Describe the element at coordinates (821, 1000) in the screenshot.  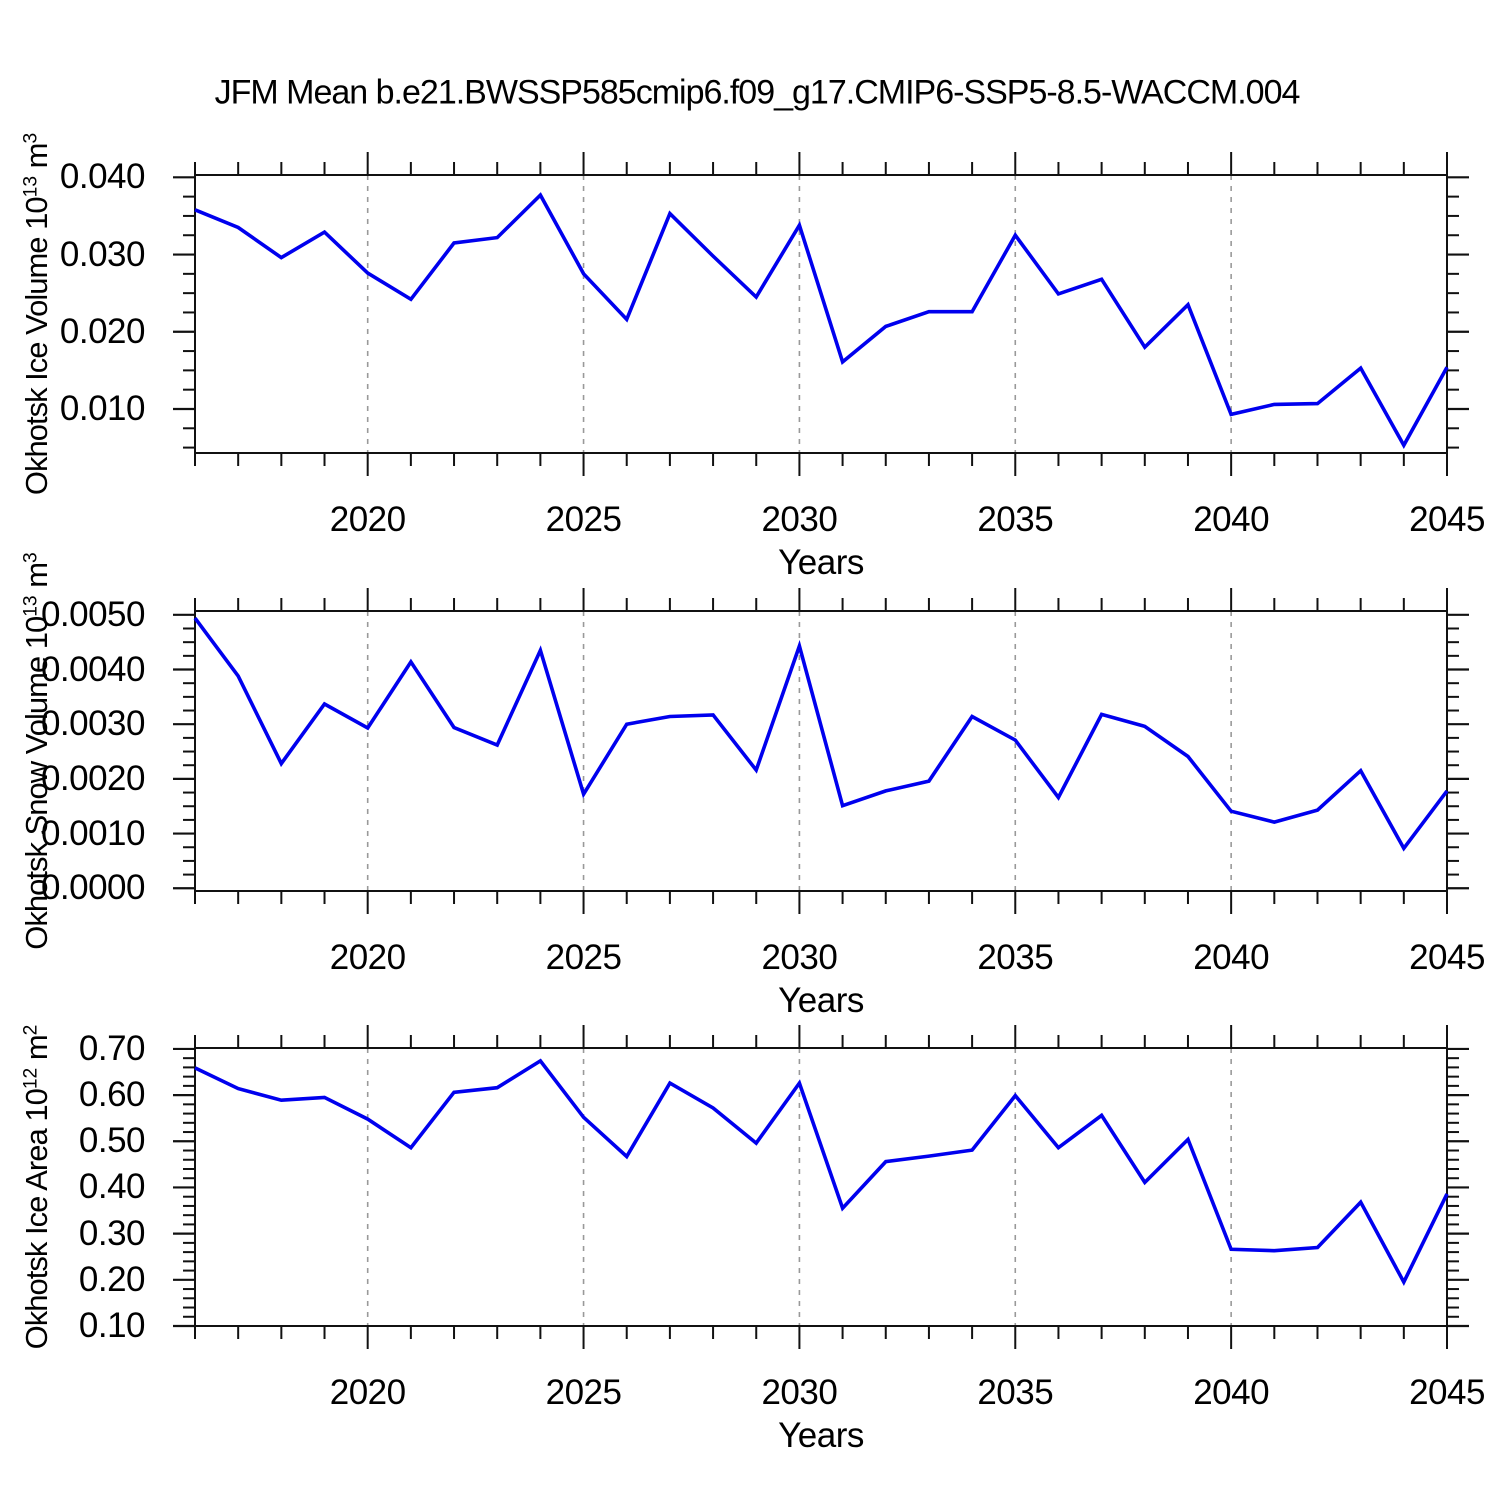
I see `x-axis-label-snow-volume: Years` at that location.